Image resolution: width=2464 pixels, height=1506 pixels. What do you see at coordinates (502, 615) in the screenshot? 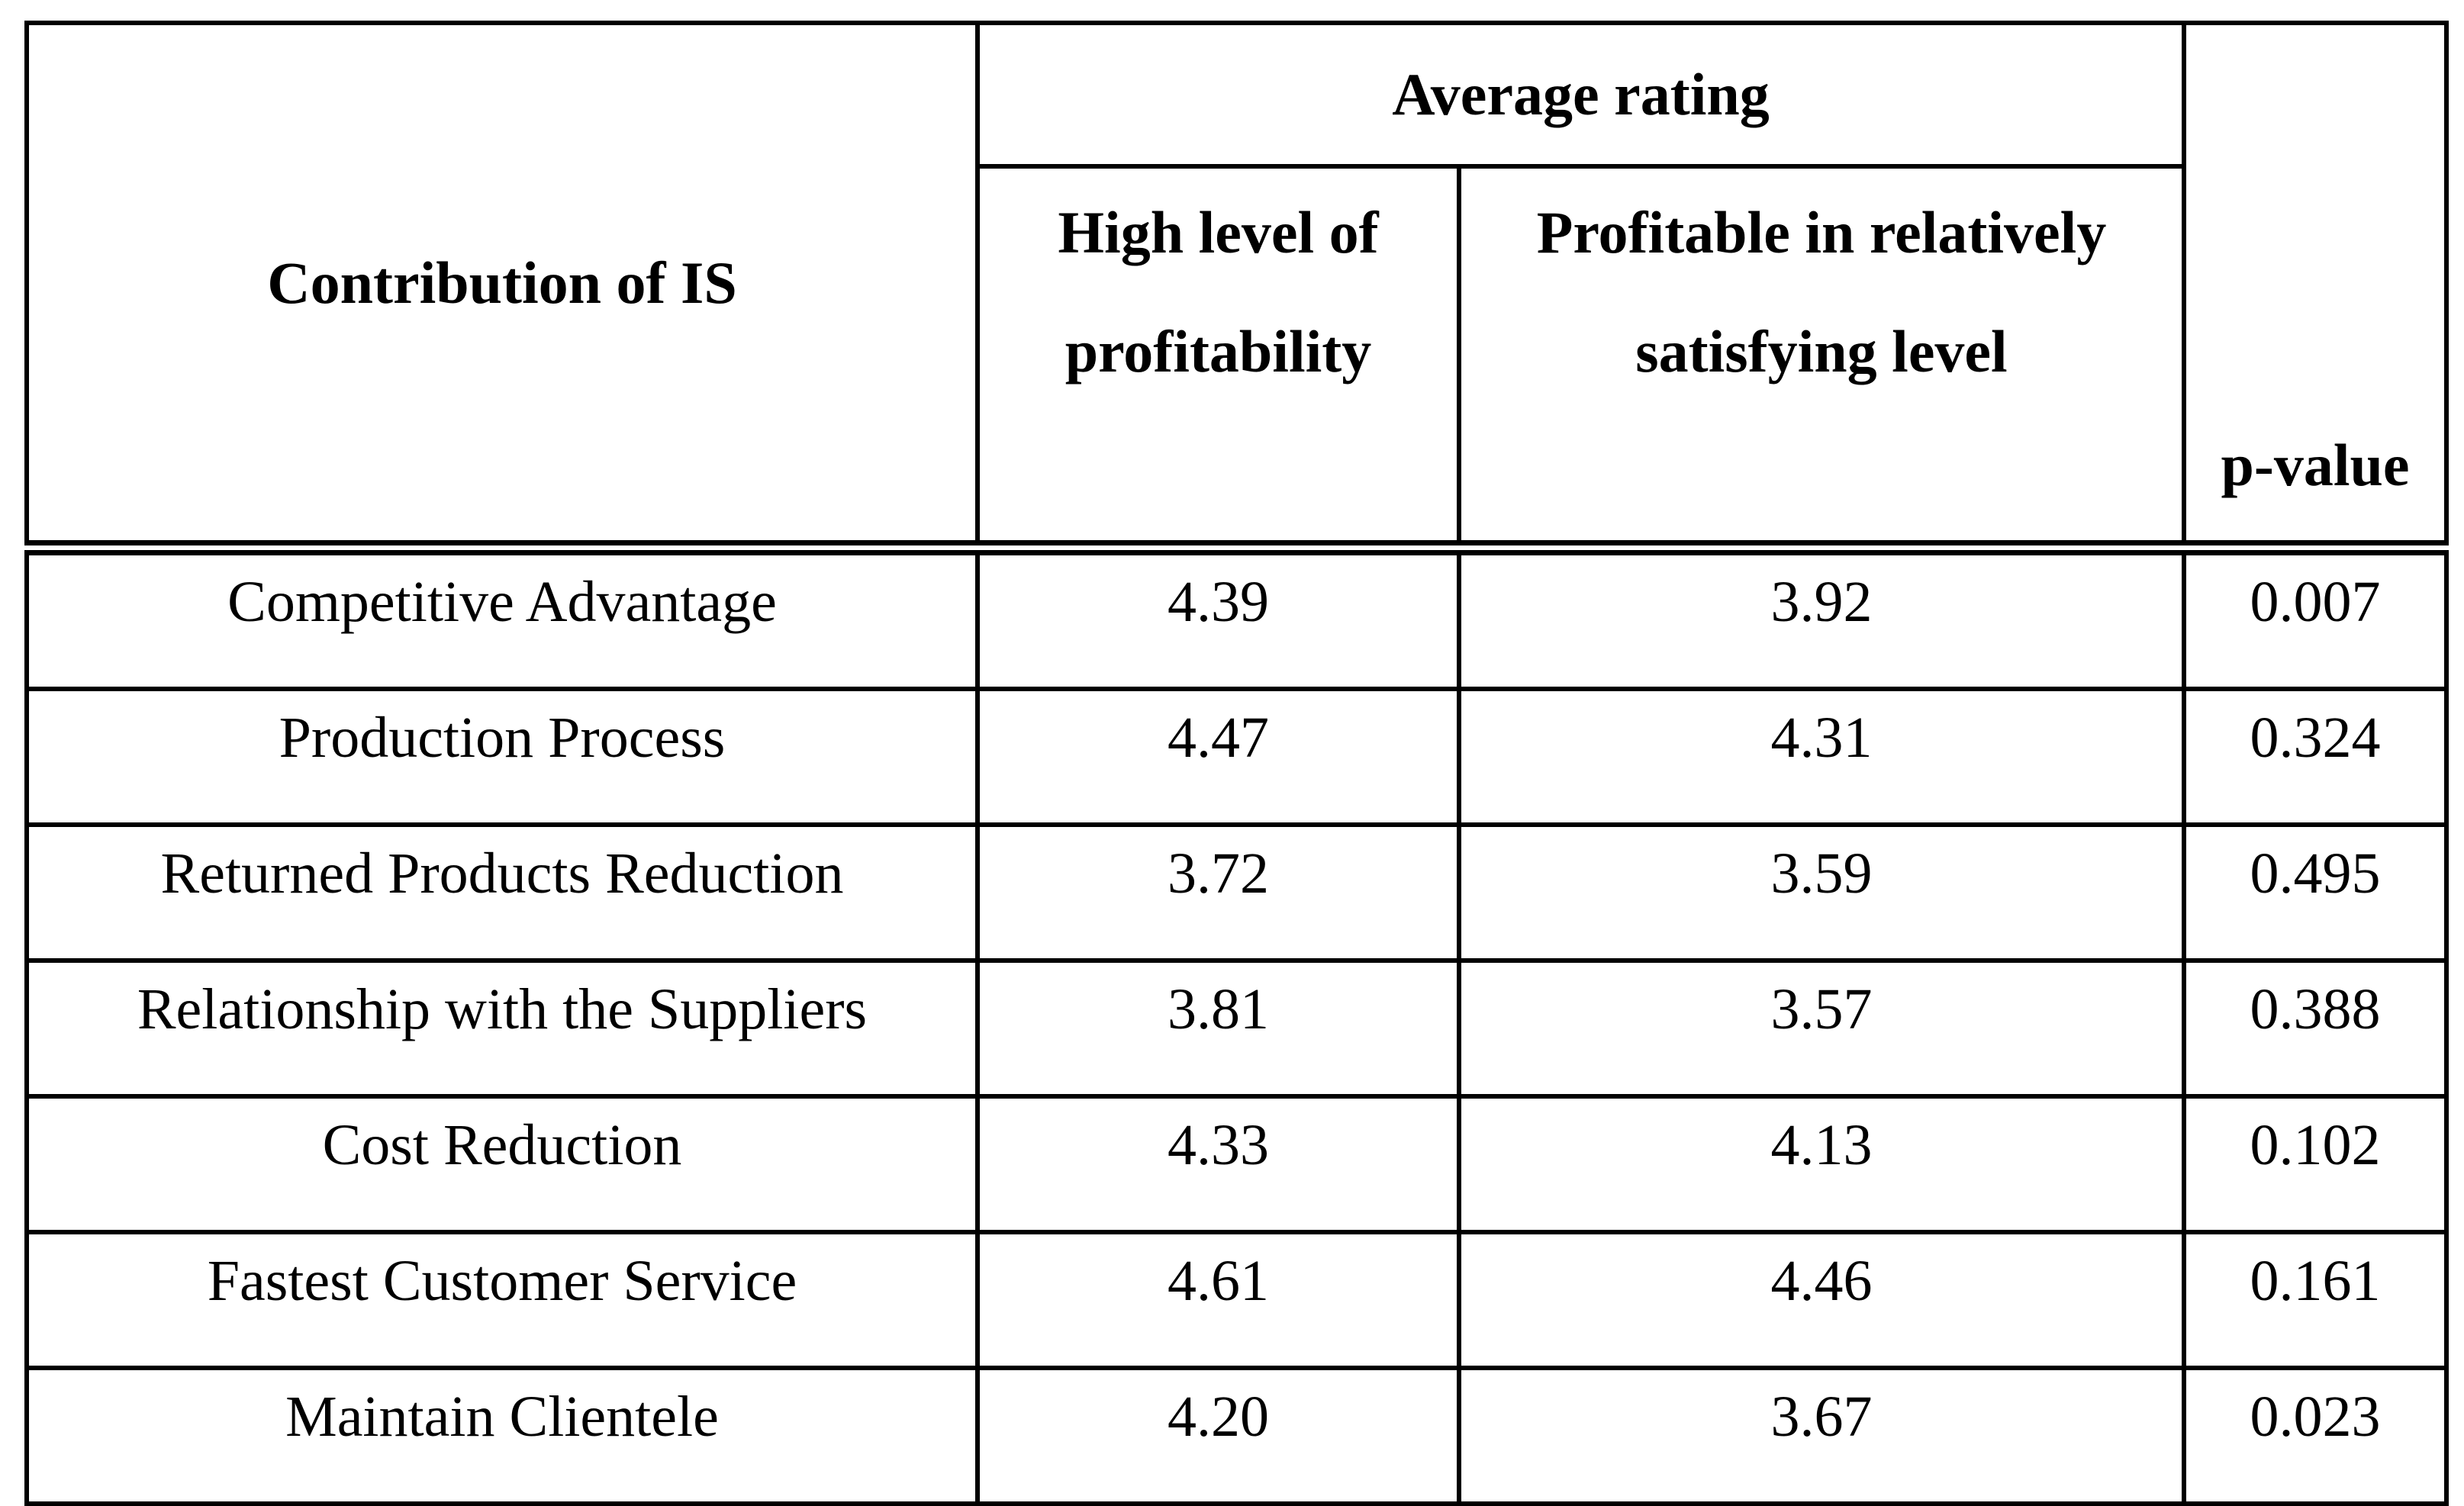
I see `row-label-cell: Competitive Advantage` at bounding box center [502, 615].